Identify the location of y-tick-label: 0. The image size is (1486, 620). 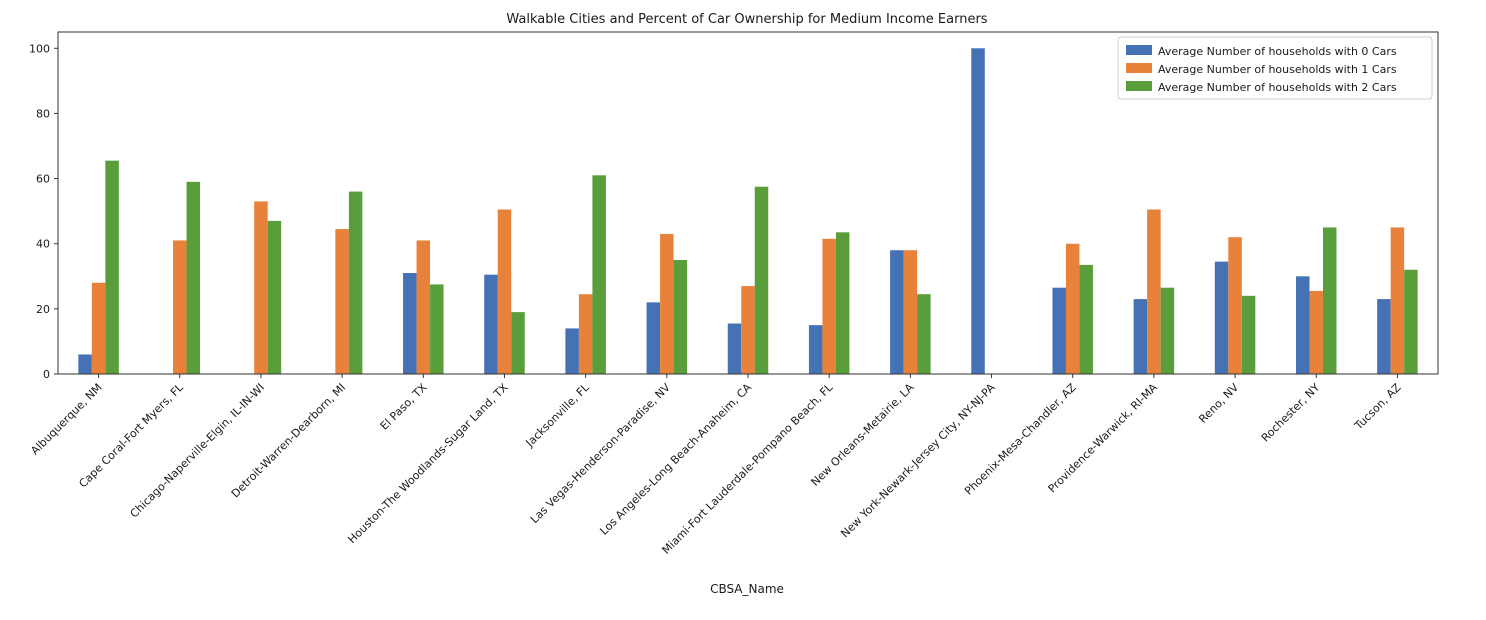
(46, 374).